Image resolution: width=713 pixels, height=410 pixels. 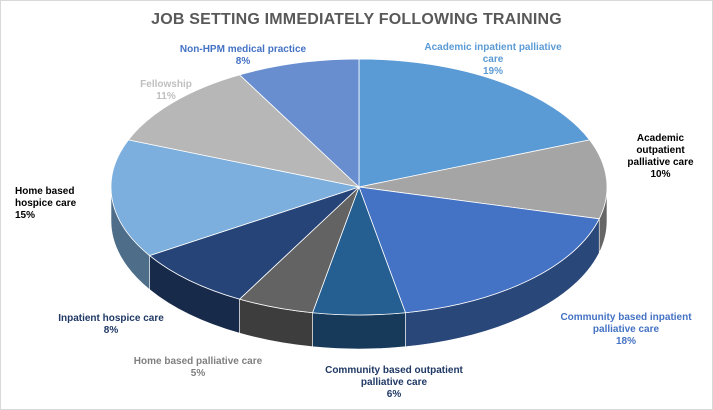 What do you see at coordinates (625, 341) in the screenshot?
I see `slice-value-label: 18%` at bounding box center [625, 341].